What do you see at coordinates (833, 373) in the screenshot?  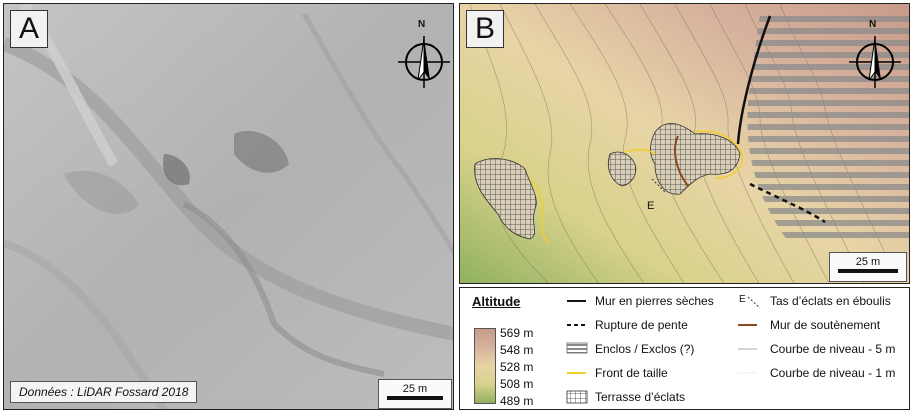 I see `legend-label-courbe-1m: Courbe de niveau - 1 m` at bounding box center [833, 373].